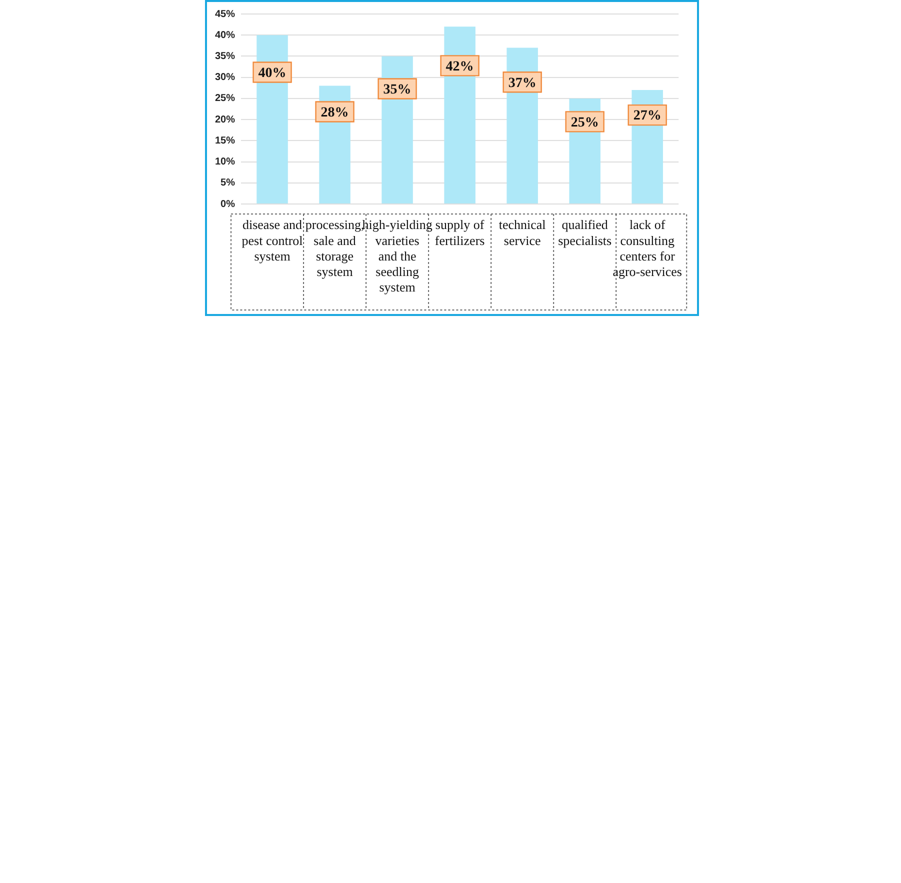 This screenshot has width=901, height=883. Describe the element at coordinates (228, 204) in the screenshot. I see `y-tick-label: 0%` at that location.